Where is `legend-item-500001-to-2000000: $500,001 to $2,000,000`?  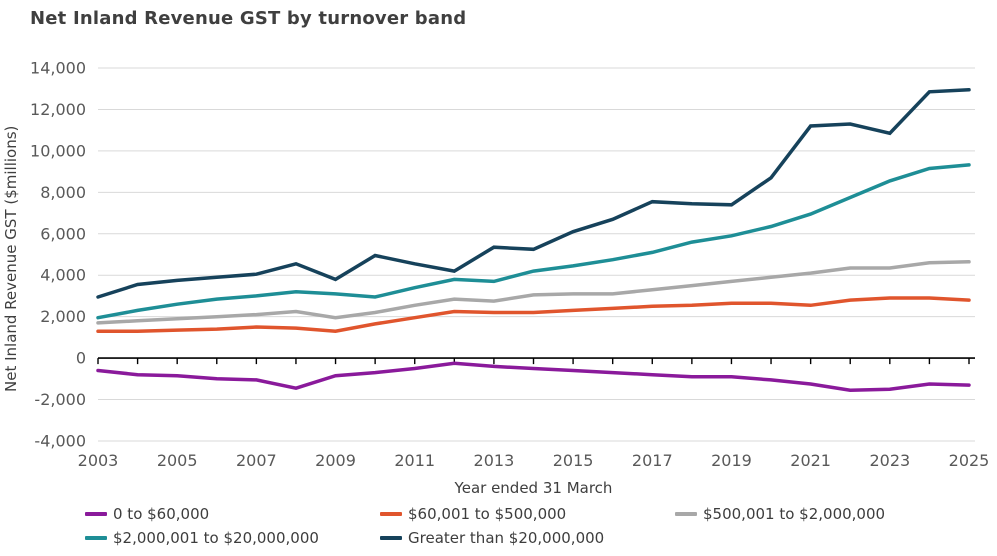 legend-item-500001-to-2000000: $500,001 to $2,000,000 is located at coordinates (780, 514).